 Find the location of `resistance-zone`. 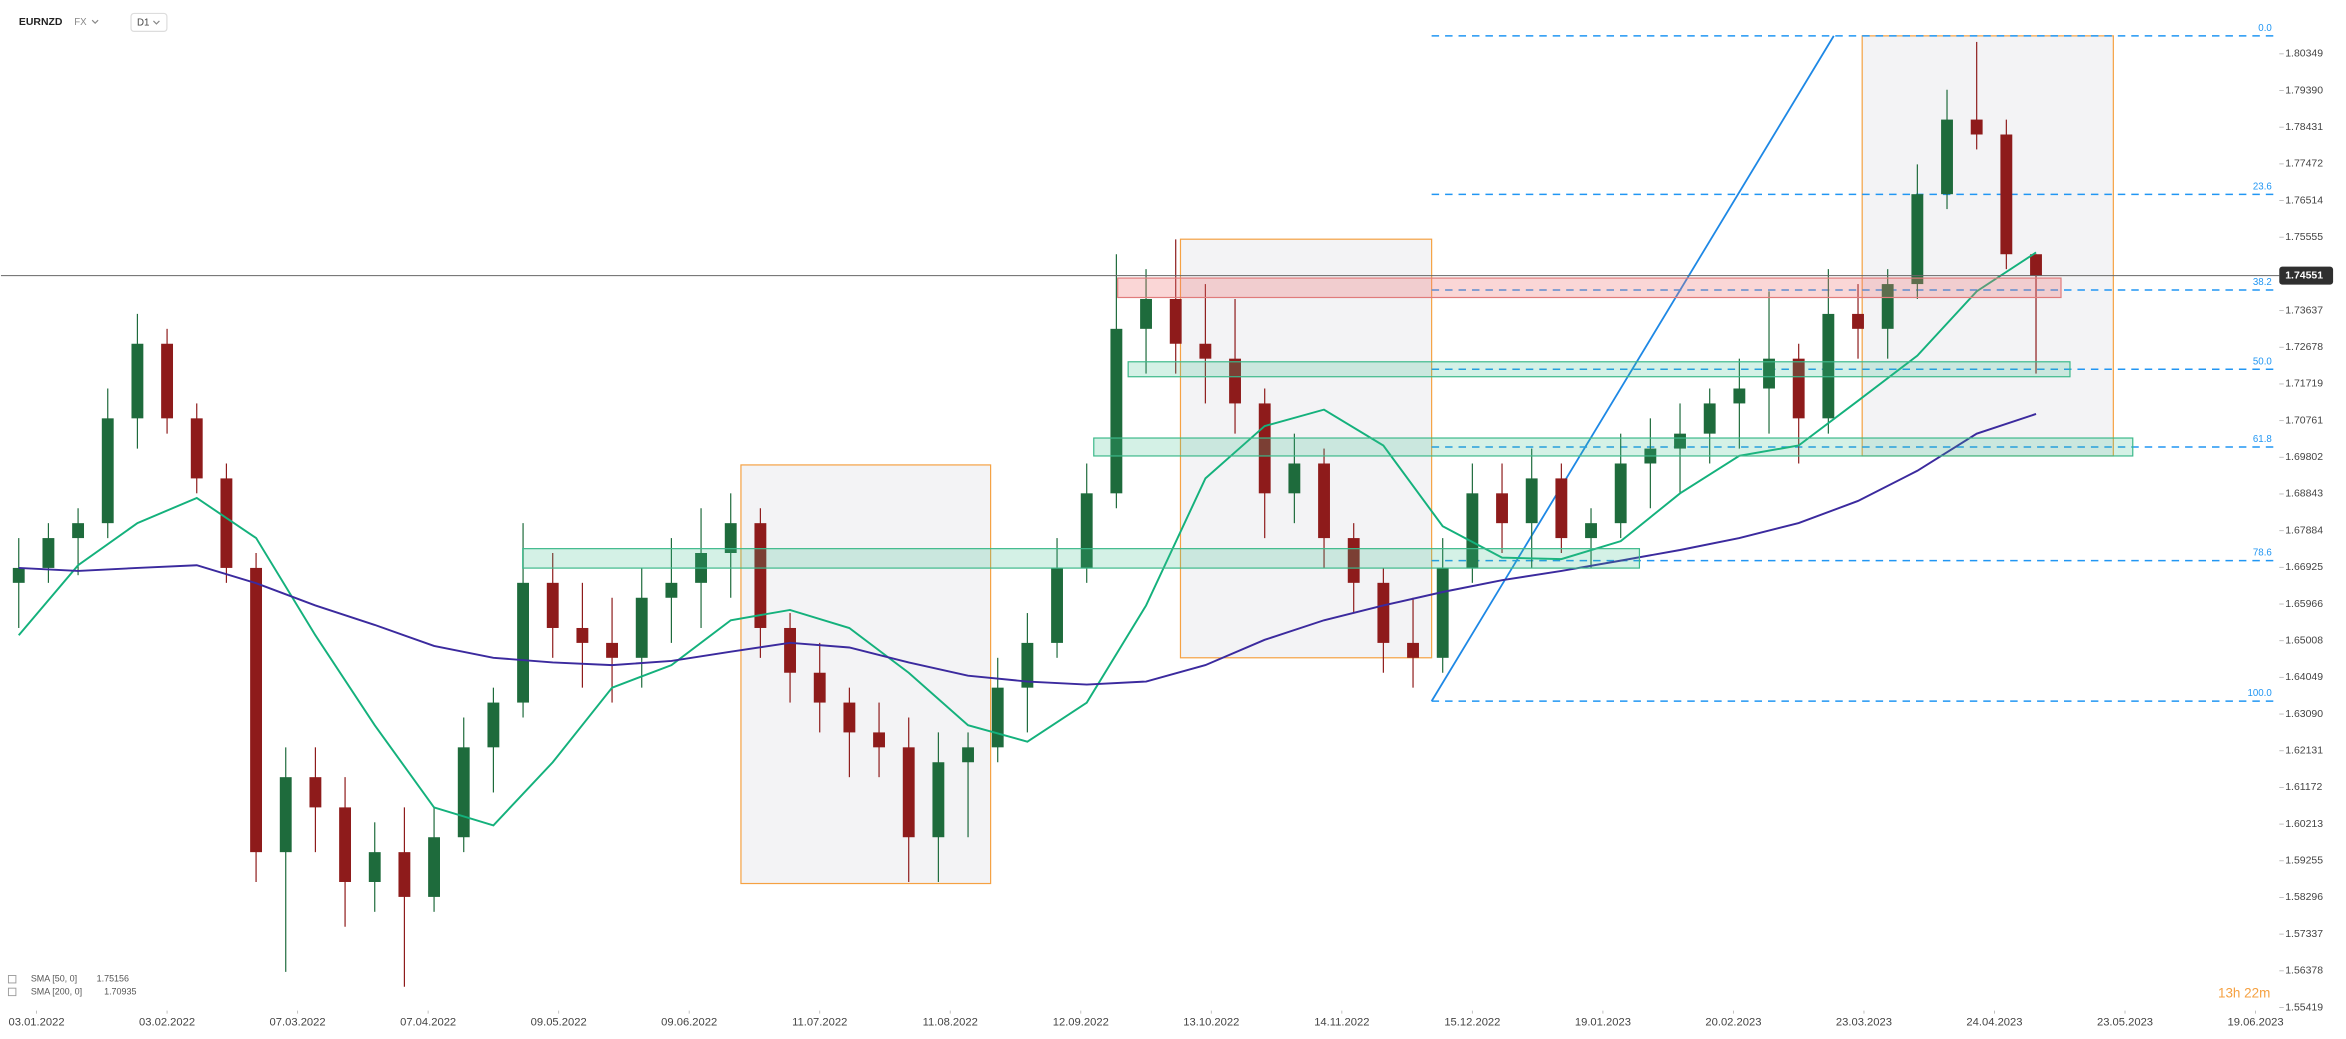

resistance-zone is located at coordinates (1589, 288).